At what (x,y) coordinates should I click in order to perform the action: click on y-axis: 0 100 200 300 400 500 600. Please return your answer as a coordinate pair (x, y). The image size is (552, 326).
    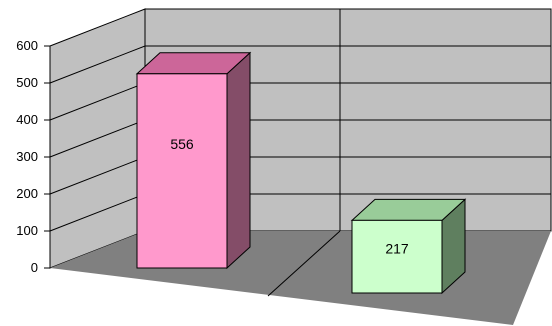
    Looking at the image, I should click on (33, 156).